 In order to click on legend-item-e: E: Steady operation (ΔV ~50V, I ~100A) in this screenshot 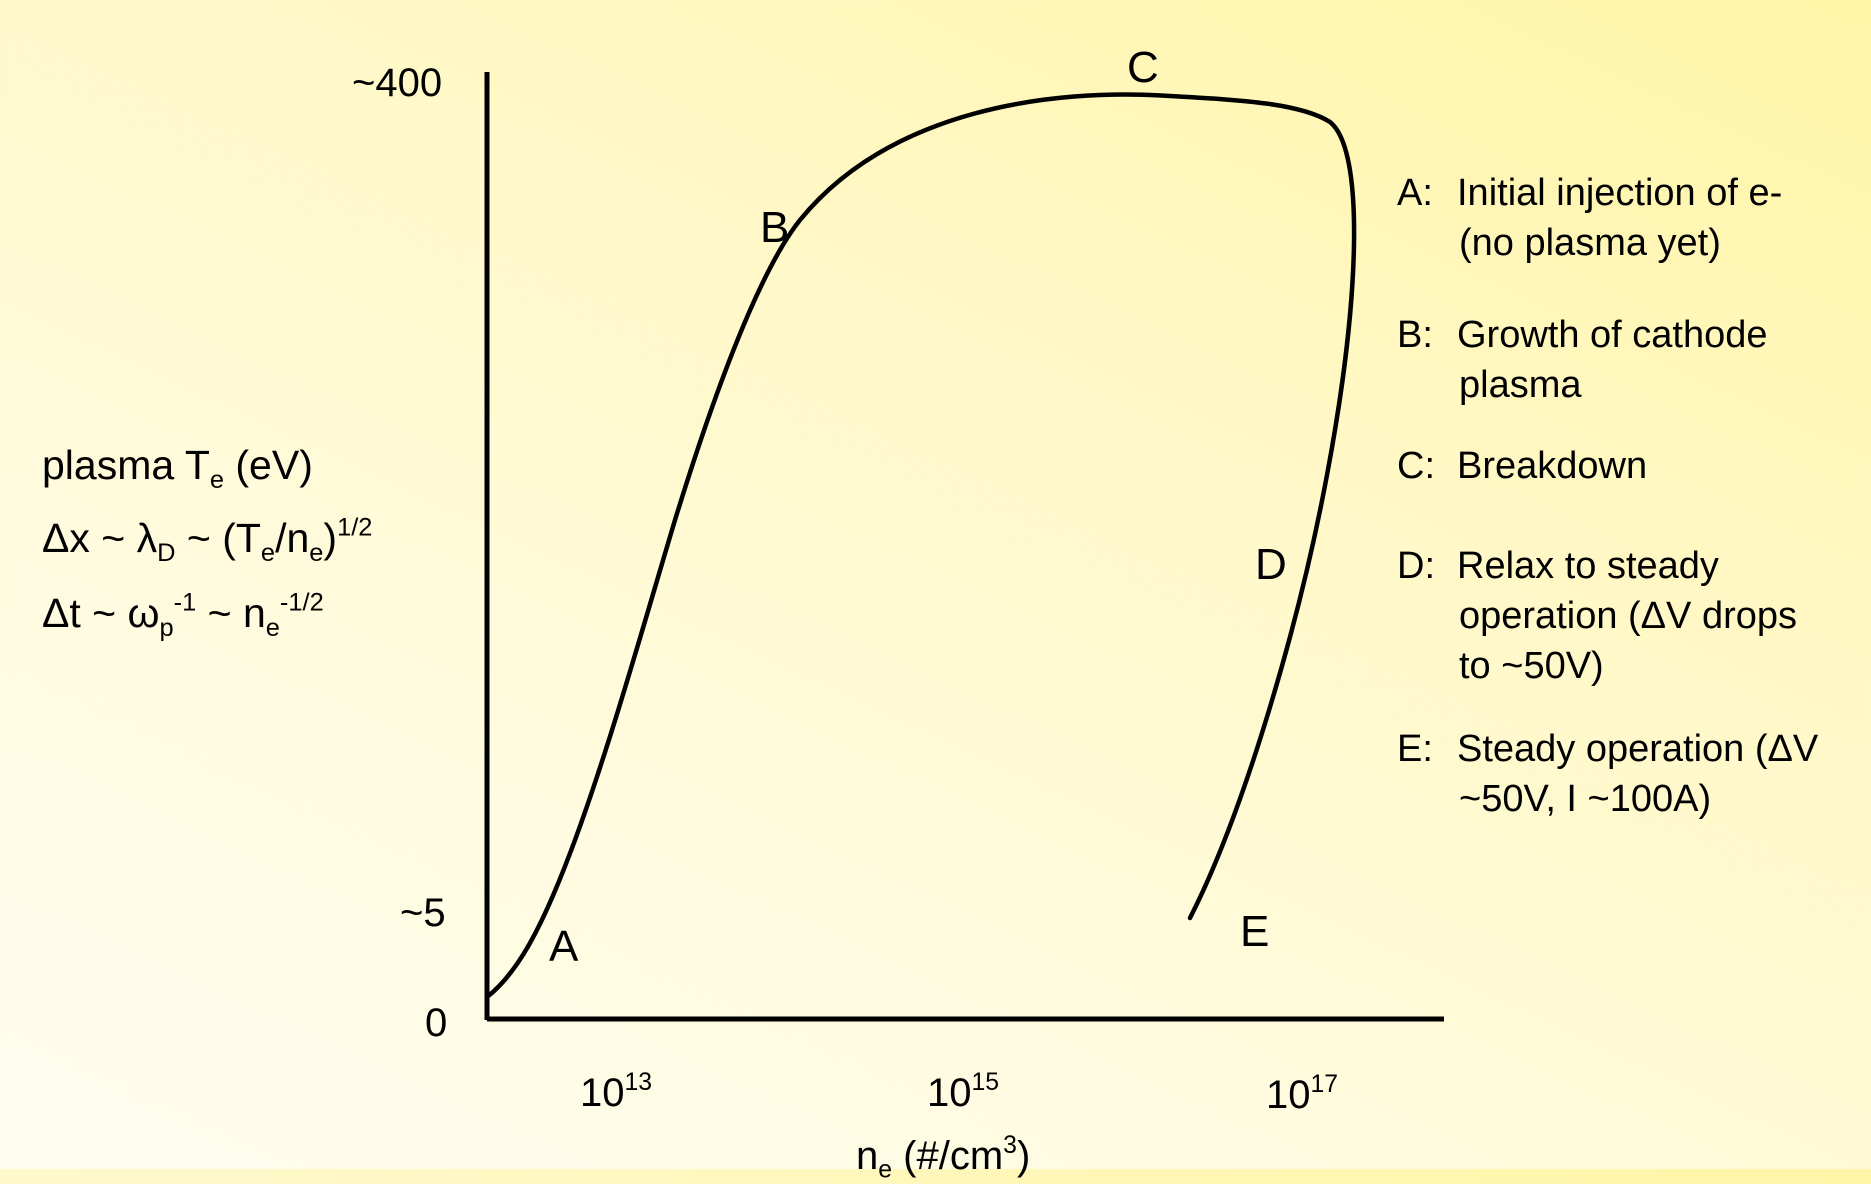, I will do `click(1607, 774)`.